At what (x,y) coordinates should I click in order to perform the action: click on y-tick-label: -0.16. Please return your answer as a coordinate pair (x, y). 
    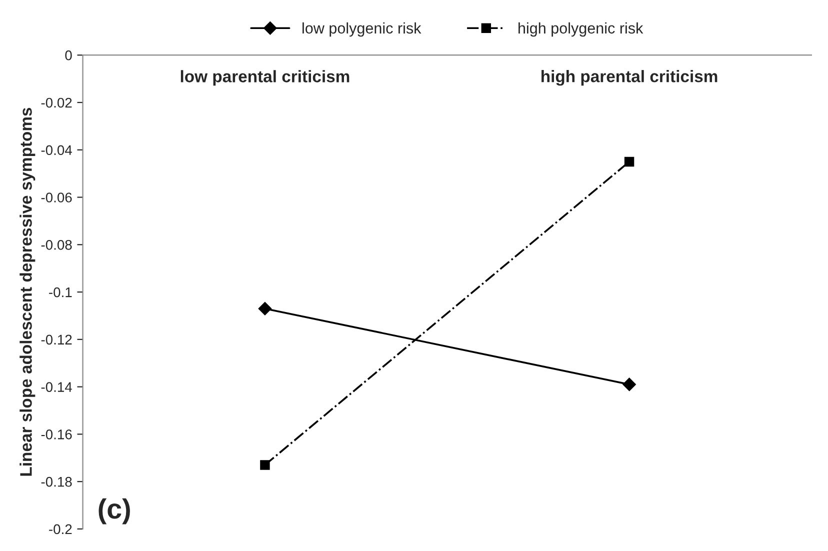
    Looking at the image, I should click on (56, 435).